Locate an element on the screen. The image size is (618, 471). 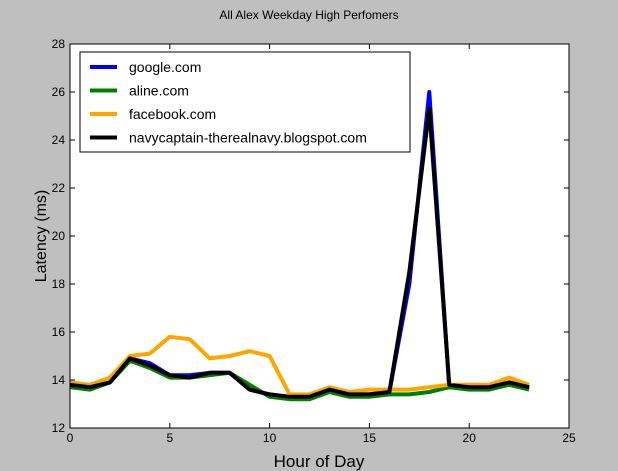
y-tick-label: 26 is located at coordinates (59, 92).